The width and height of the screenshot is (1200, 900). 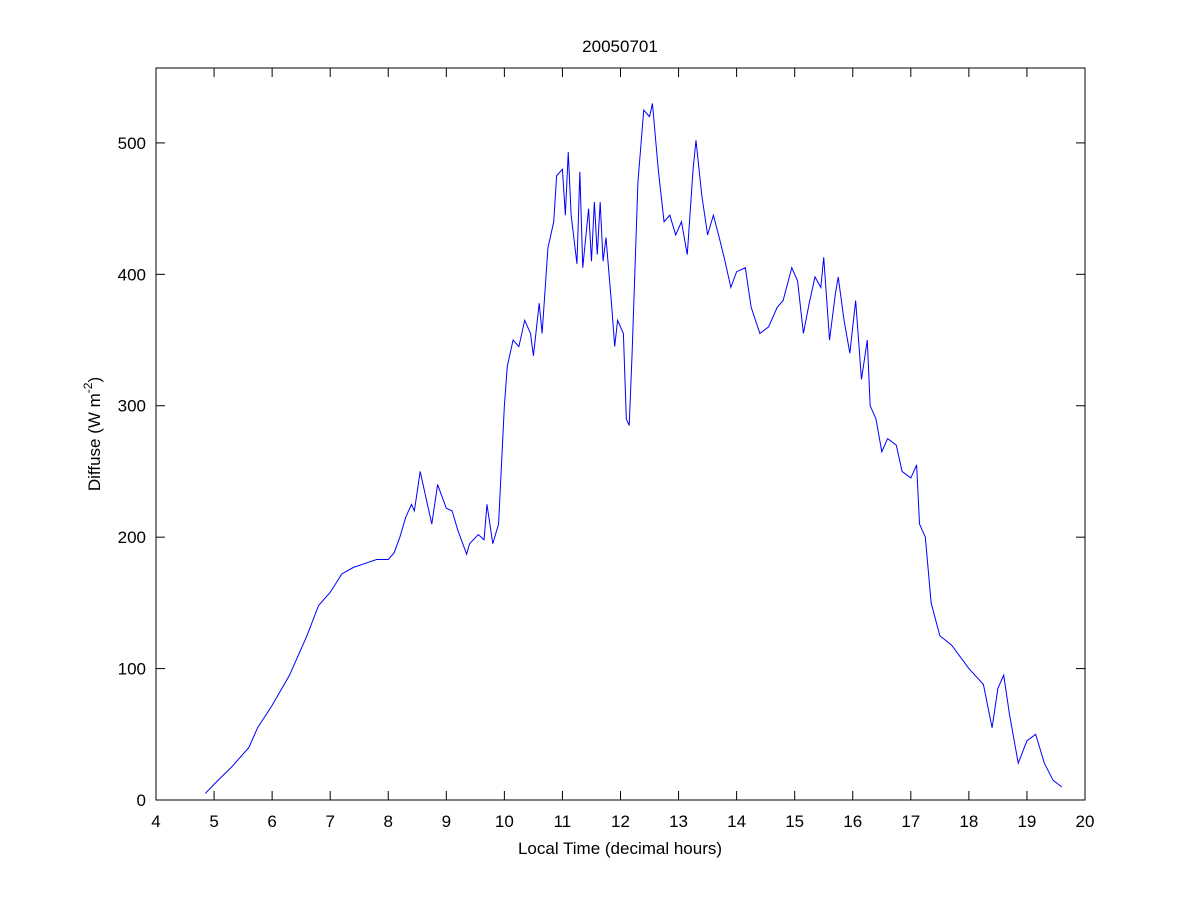 I want to click on y-tick-label: 200, so click(x=132, y=537).